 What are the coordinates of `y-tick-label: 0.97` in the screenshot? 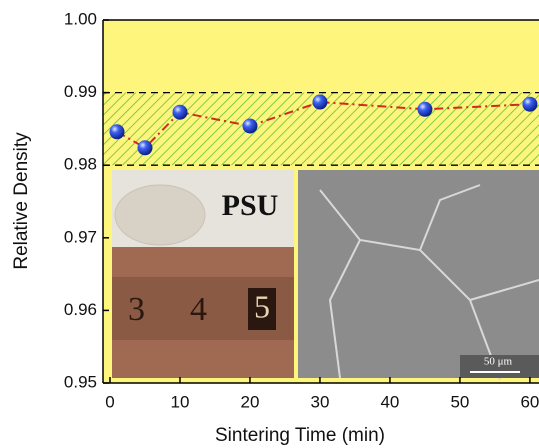 It's located at (80, 236).